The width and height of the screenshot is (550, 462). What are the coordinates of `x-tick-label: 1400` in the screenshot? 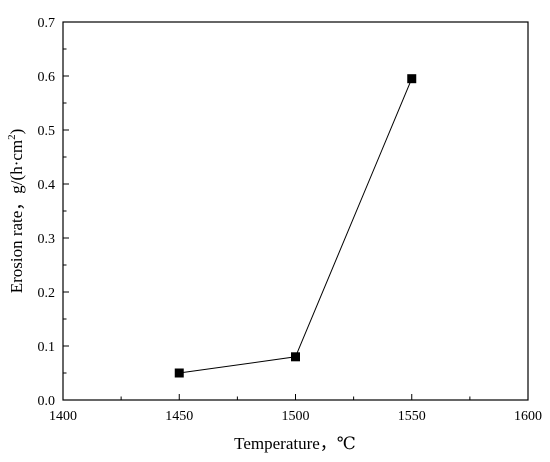 It's located at (63, 416).